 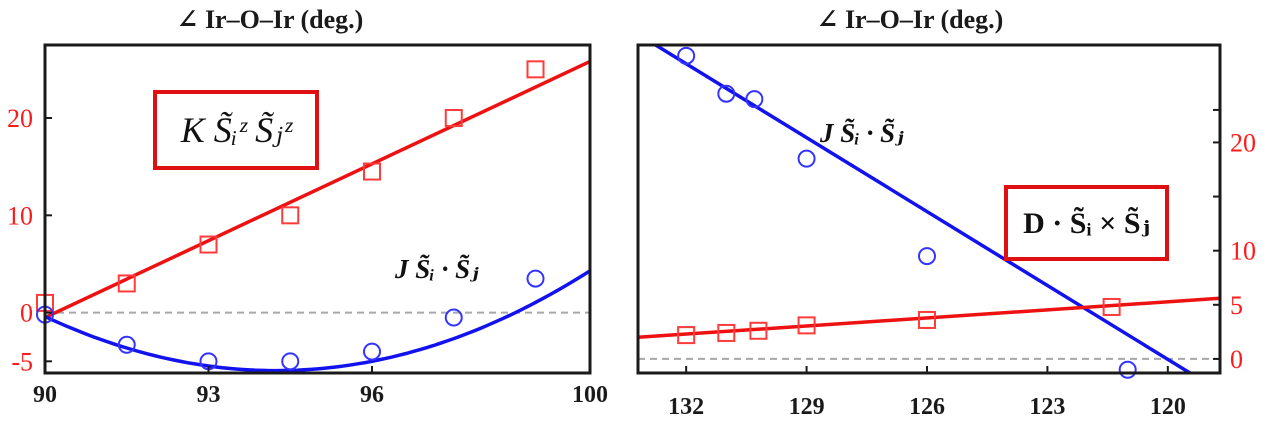 I want to click on x-tick-label: 96, so click(x=372, y=395).